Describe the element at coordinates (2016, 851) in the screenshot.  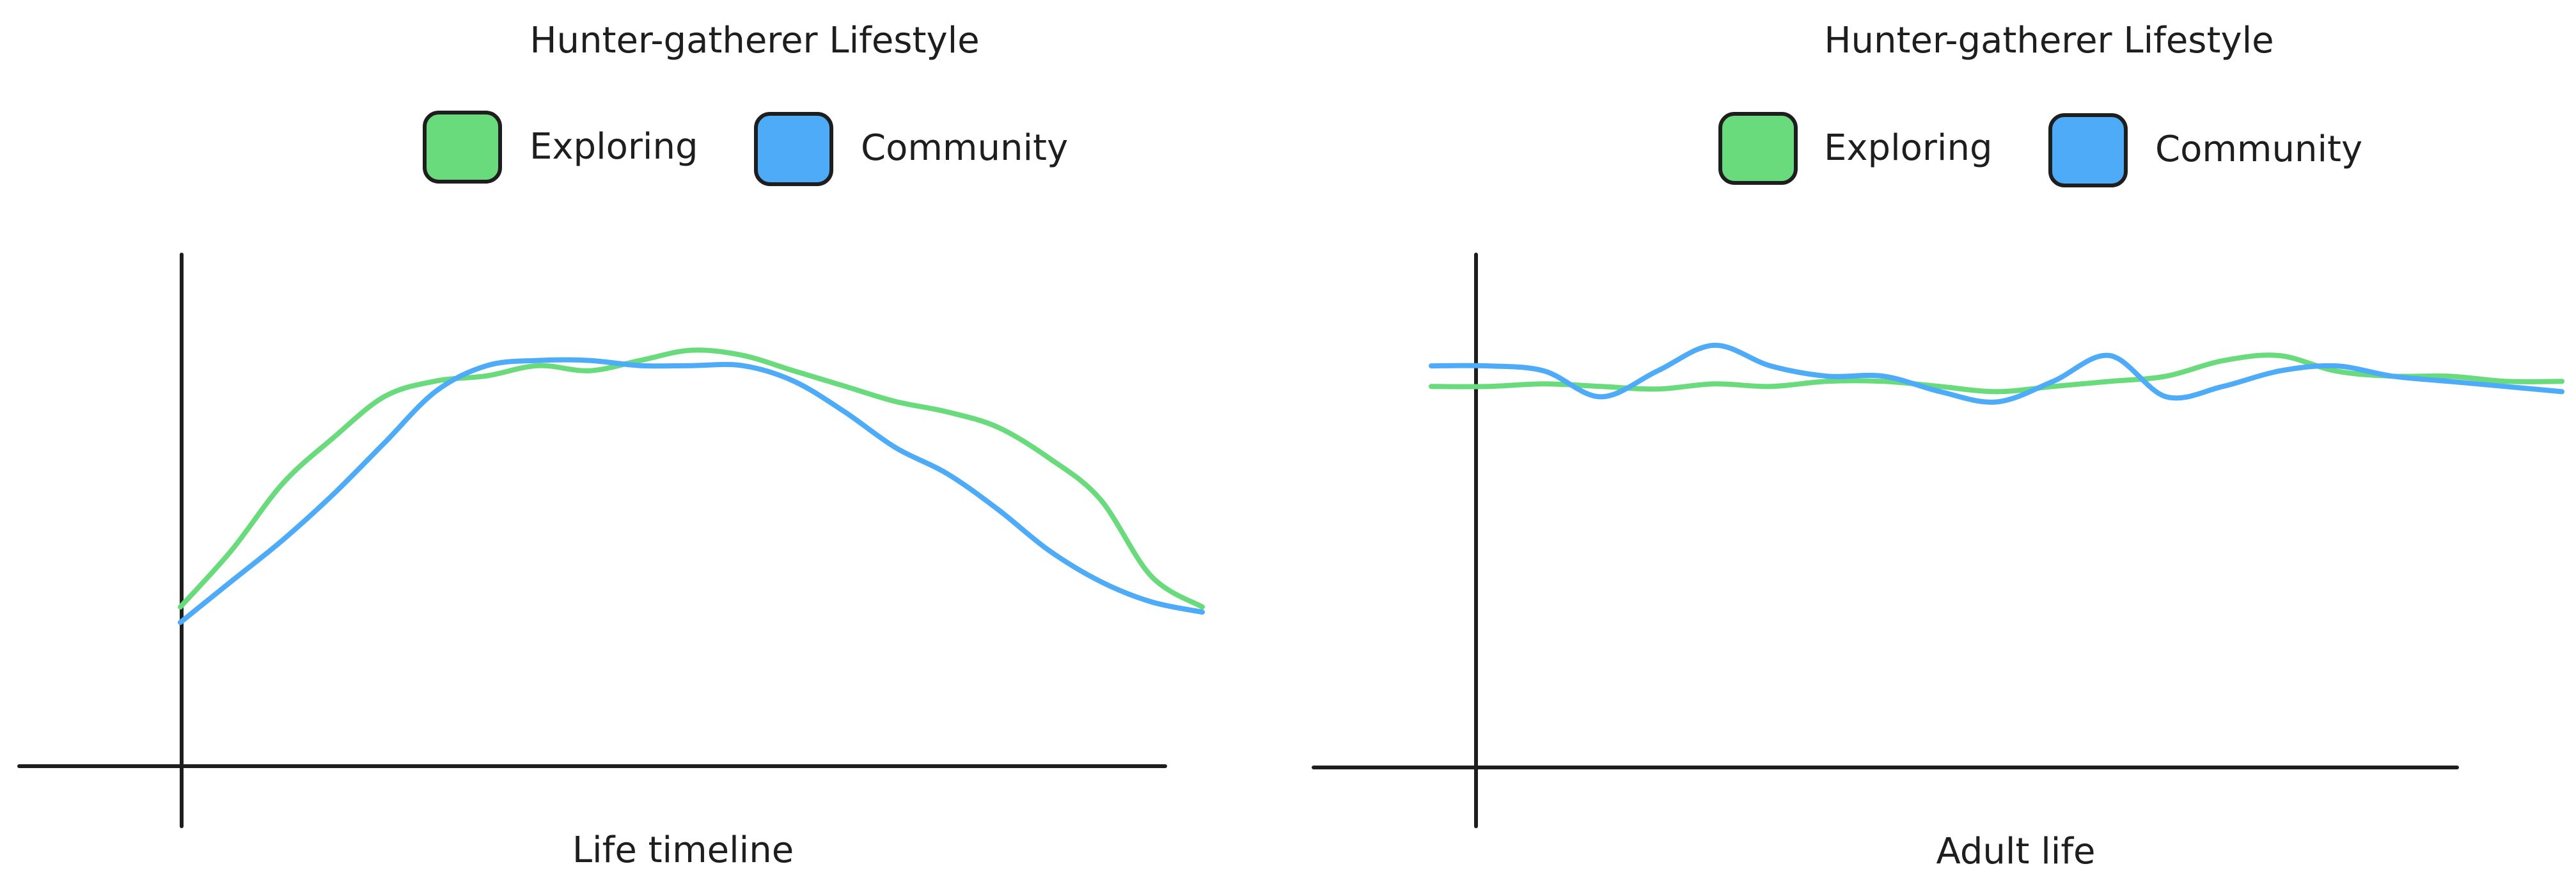
I see `x-axis-label: Adult life` at that location.